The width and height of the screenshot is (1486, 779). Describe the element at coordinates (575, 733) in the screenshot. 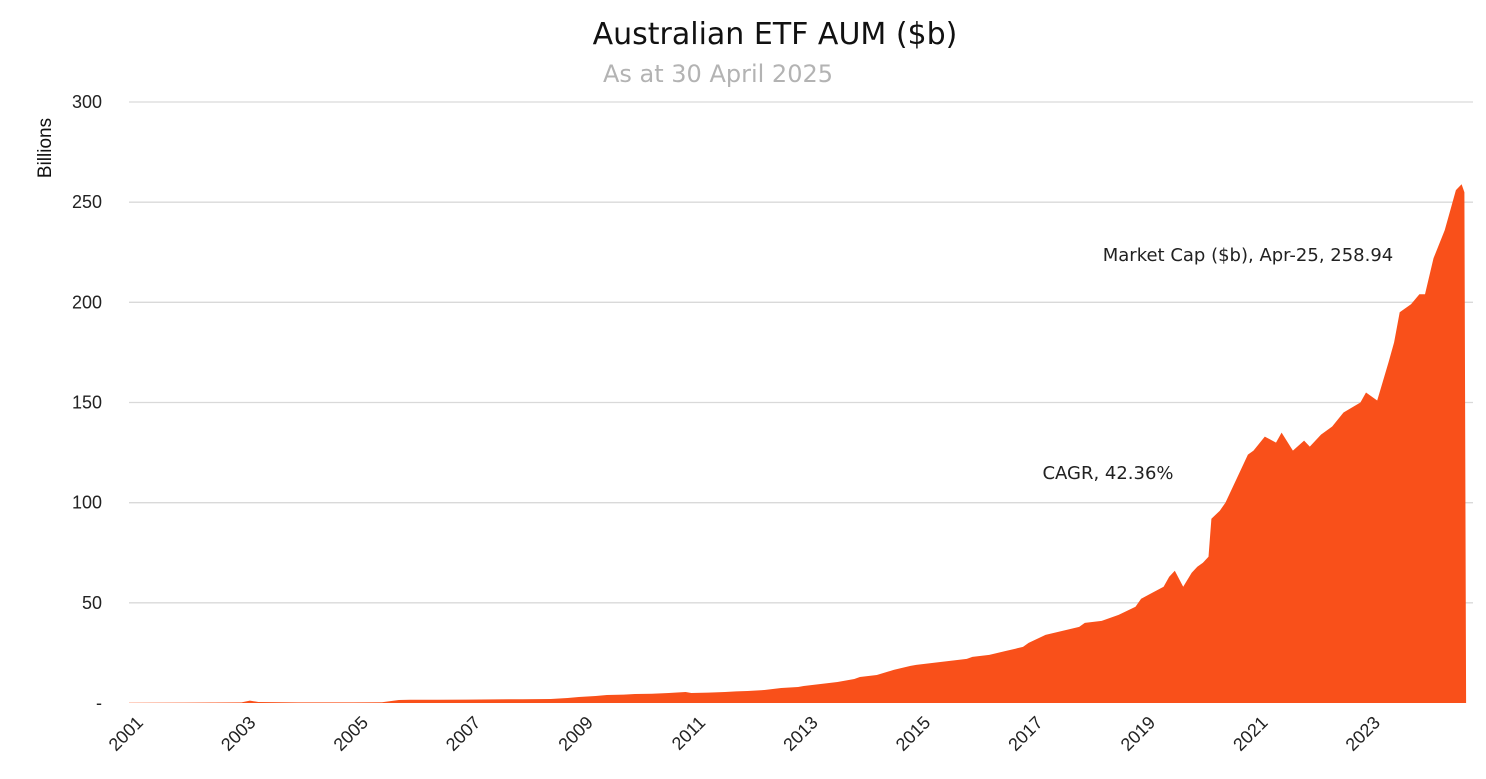

I see `x-tick-label-2009: 2009` at that location.